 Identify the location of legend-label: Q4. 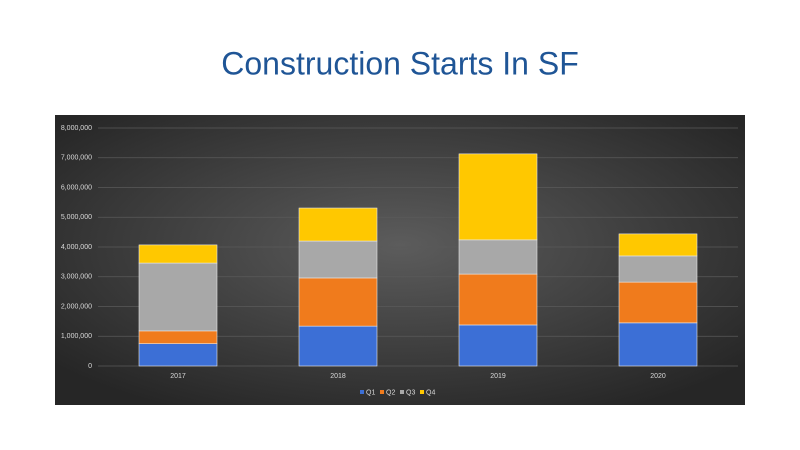
(430, 392).